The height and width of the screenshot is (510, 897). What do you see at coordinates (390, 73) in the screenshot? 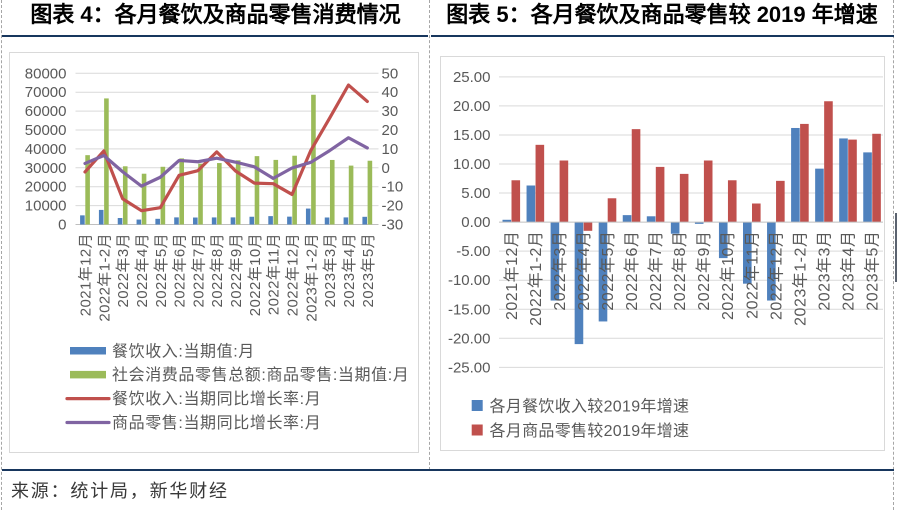
I see `svg-text: 50` at bounding box center [390, 73].